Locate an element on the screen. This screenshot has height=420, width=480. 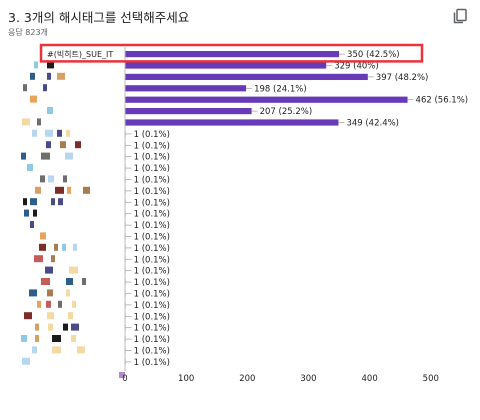
value-label: 350 (42.5%) is located at coordinates (373, 55).